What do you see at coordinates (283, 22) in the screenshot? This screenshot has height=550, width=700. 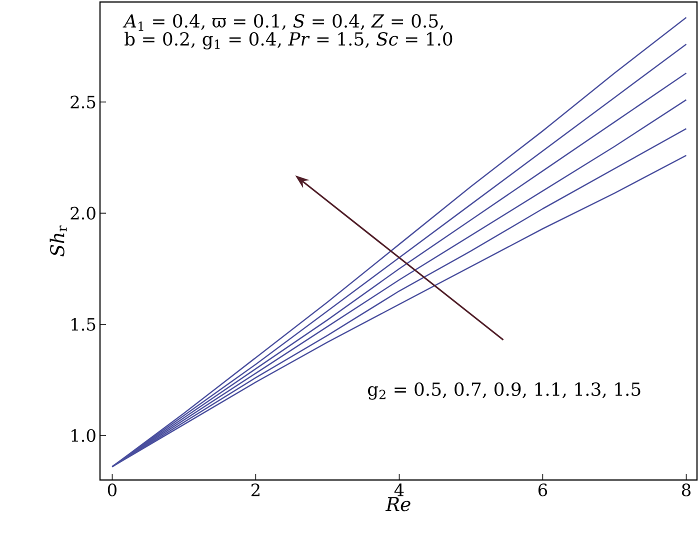 I see `annotation: A$_{1}$ = 0.4, ϖ = 0.1, S = 0.4, Z = 0.5,` at bounding box center [283, 22].